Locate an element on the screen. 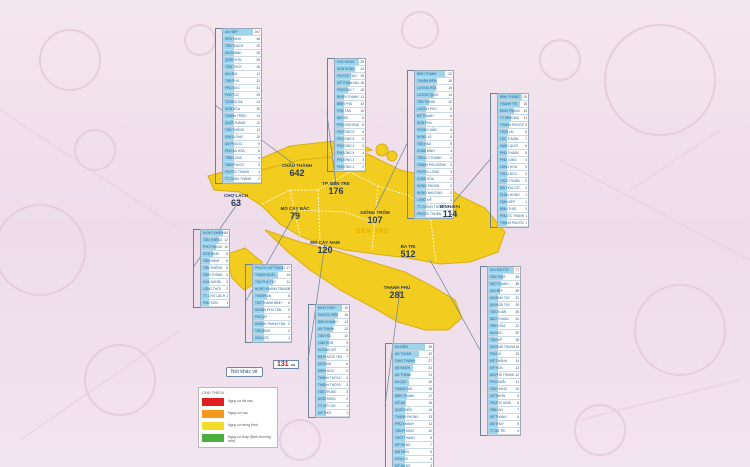 Image resolution: width=750 pixels, height=467 pixels. commune-value: 13 is located at coordinates (258, 116).